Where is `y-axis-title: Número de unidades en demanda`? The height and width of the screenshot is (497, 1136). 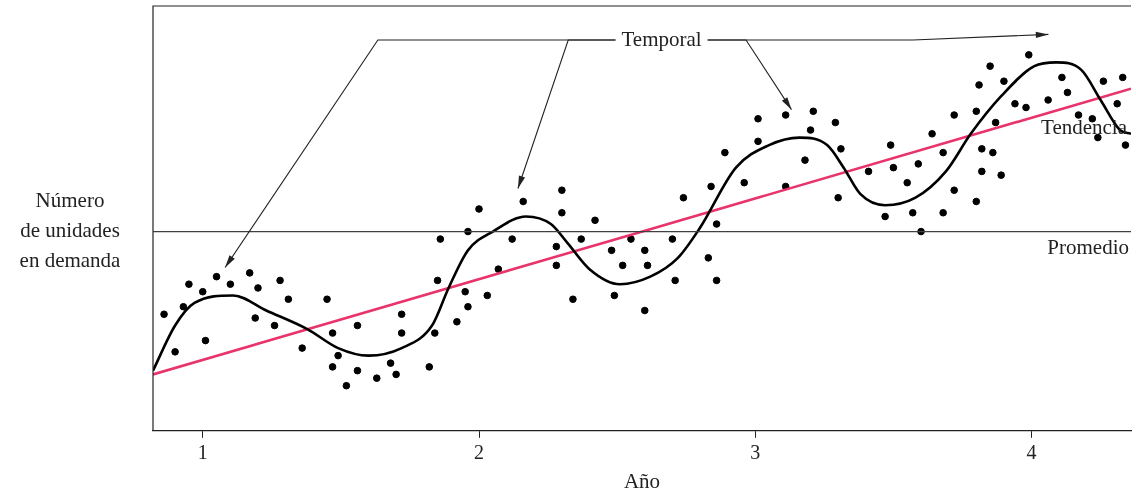
y-axis-title: Número de unidades en demanda is located at coordinates (70, 230).